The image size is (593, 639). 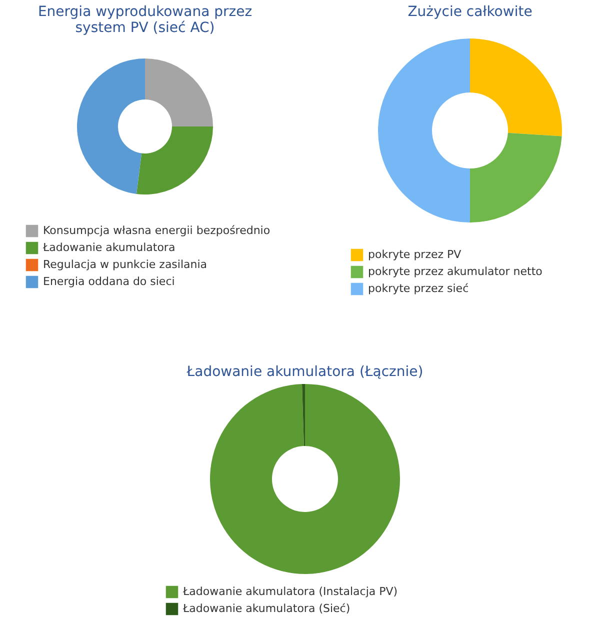 What do you see at coordinates (290, 591) in the screenshot?
I see `legend-label: Ładowanie akumulatora (Instalacja PV)` at bounding box center [290, 591].